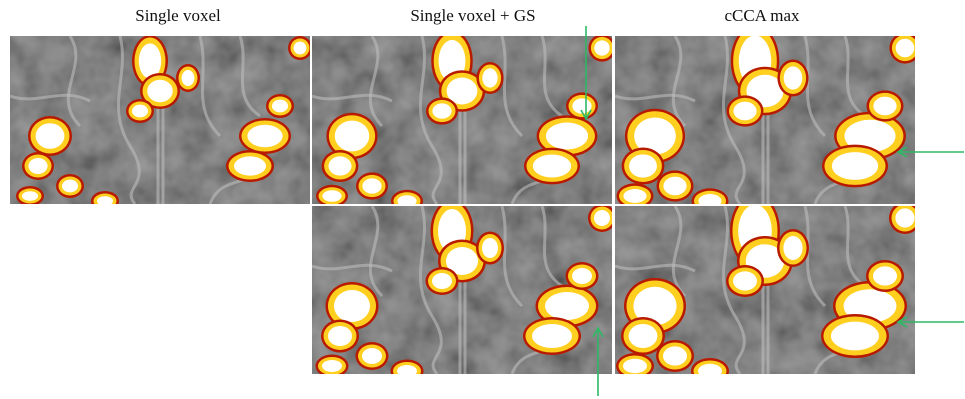 This screenshot has width=965, height=399. Describe the element at coordinates (160, 120) in the screenshot. I see `brain-slice-single-voxel` at that location.